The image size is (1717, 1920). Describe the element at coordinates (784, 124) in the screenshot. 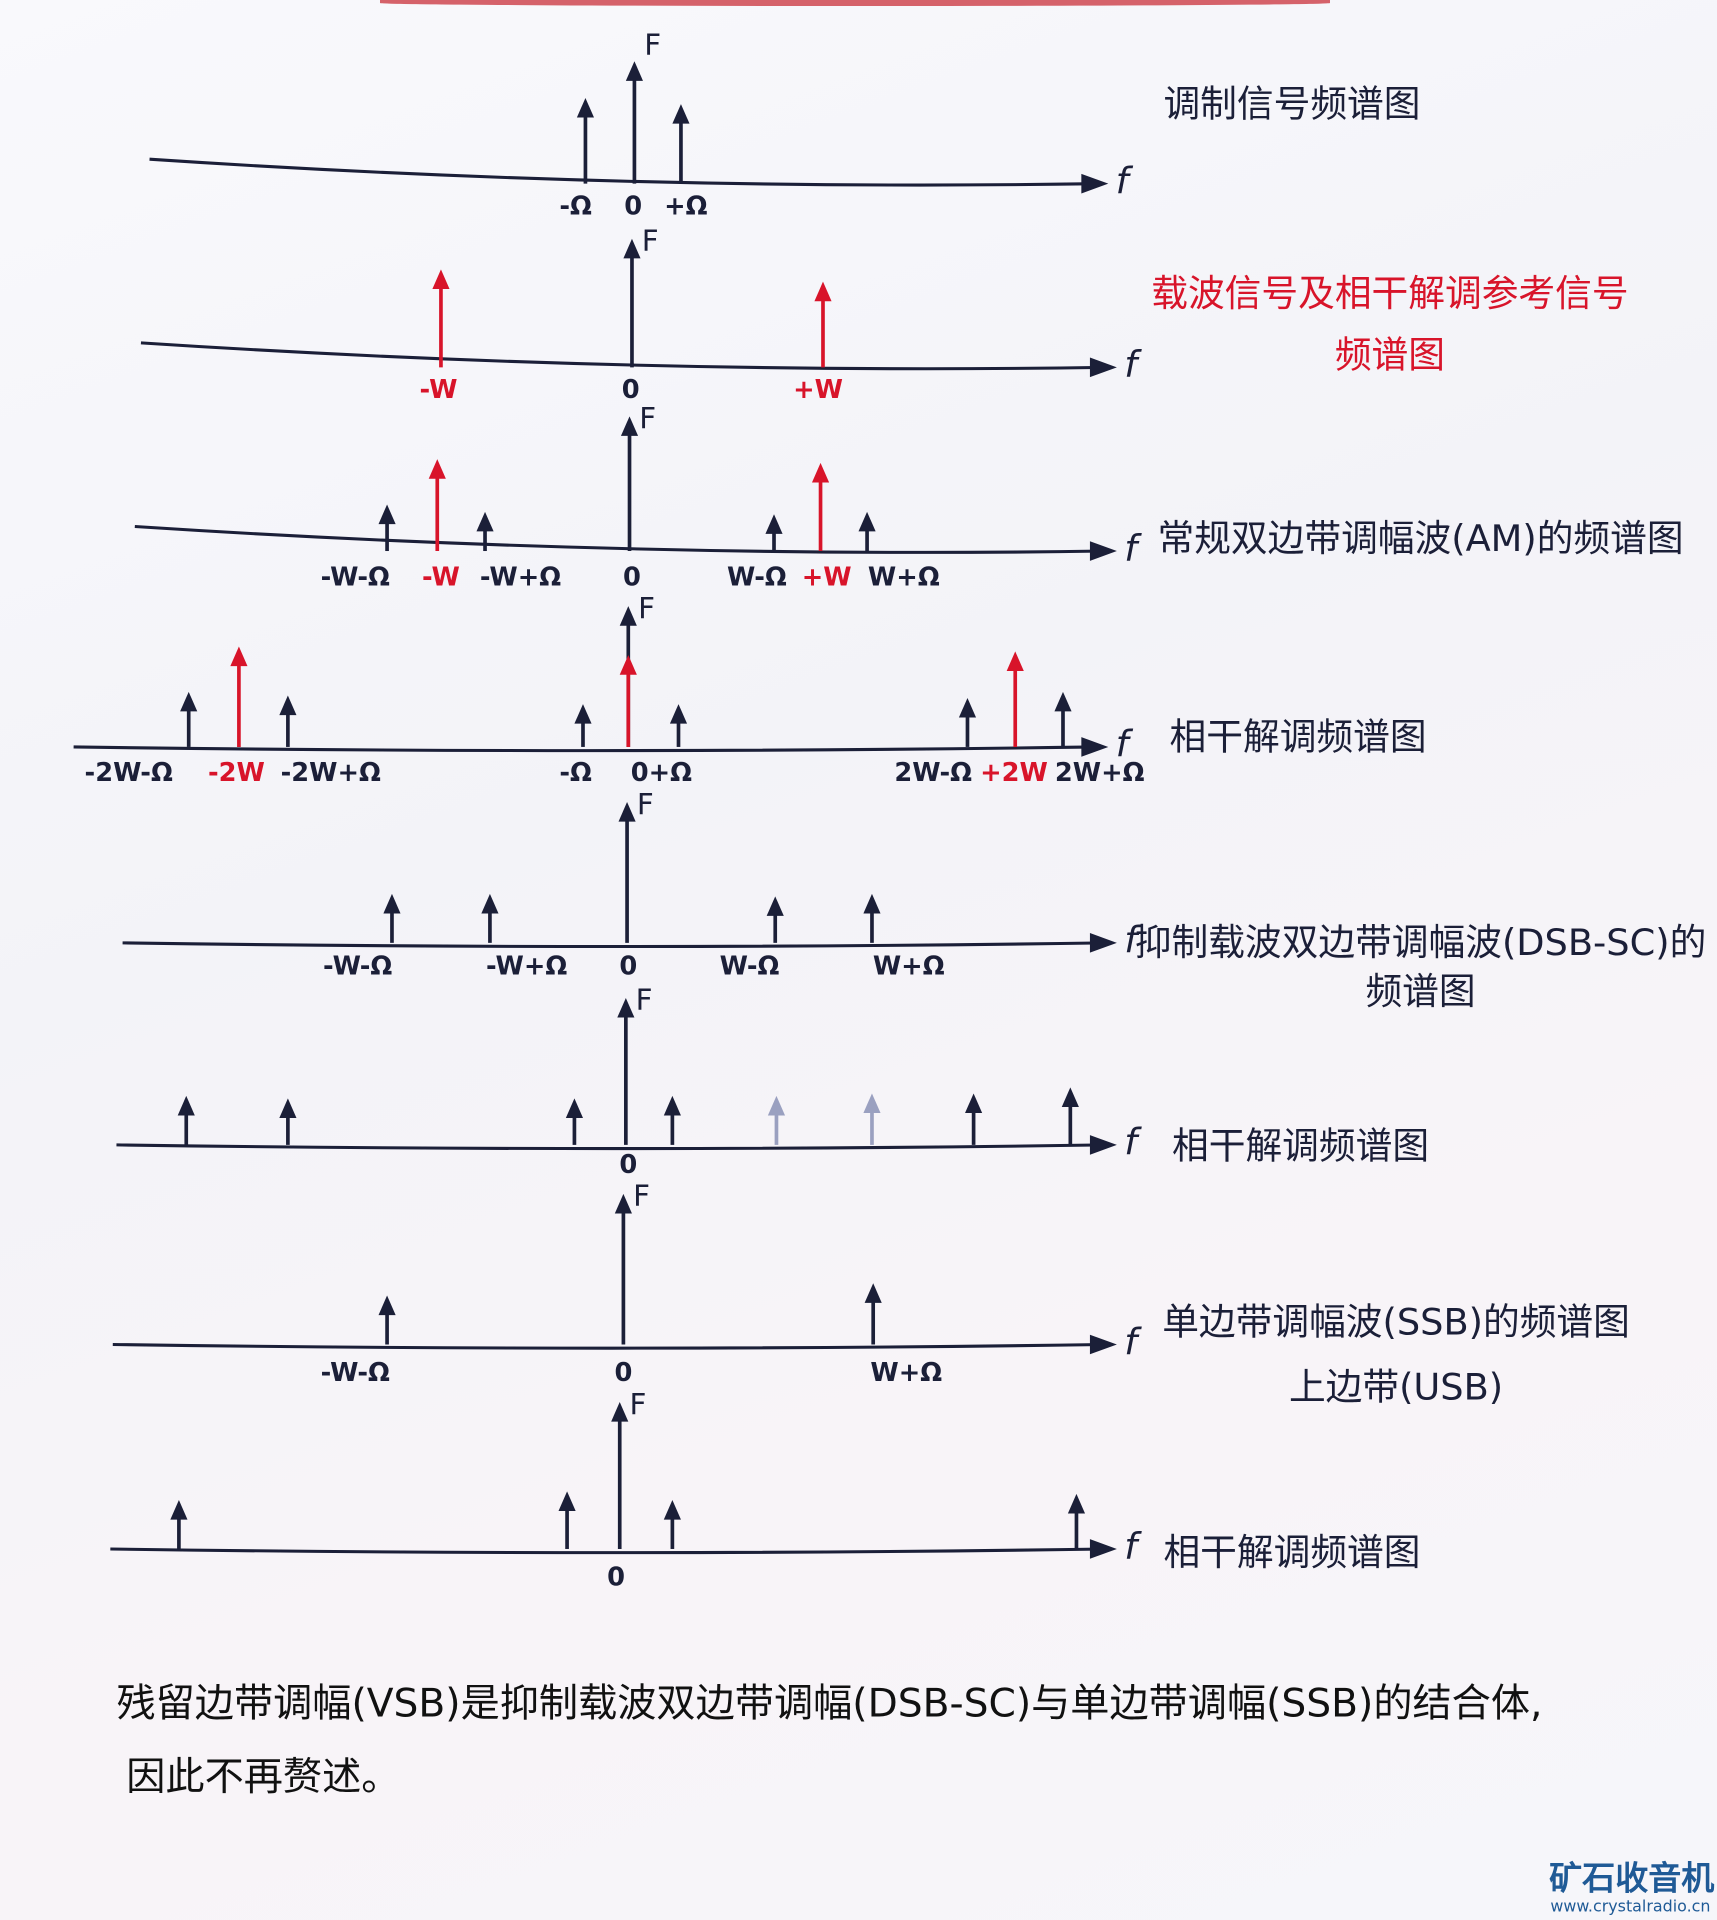

I see `spectrum-panel-1: f F -Ω 0 +Ω 调制信号频谱图` at that location.